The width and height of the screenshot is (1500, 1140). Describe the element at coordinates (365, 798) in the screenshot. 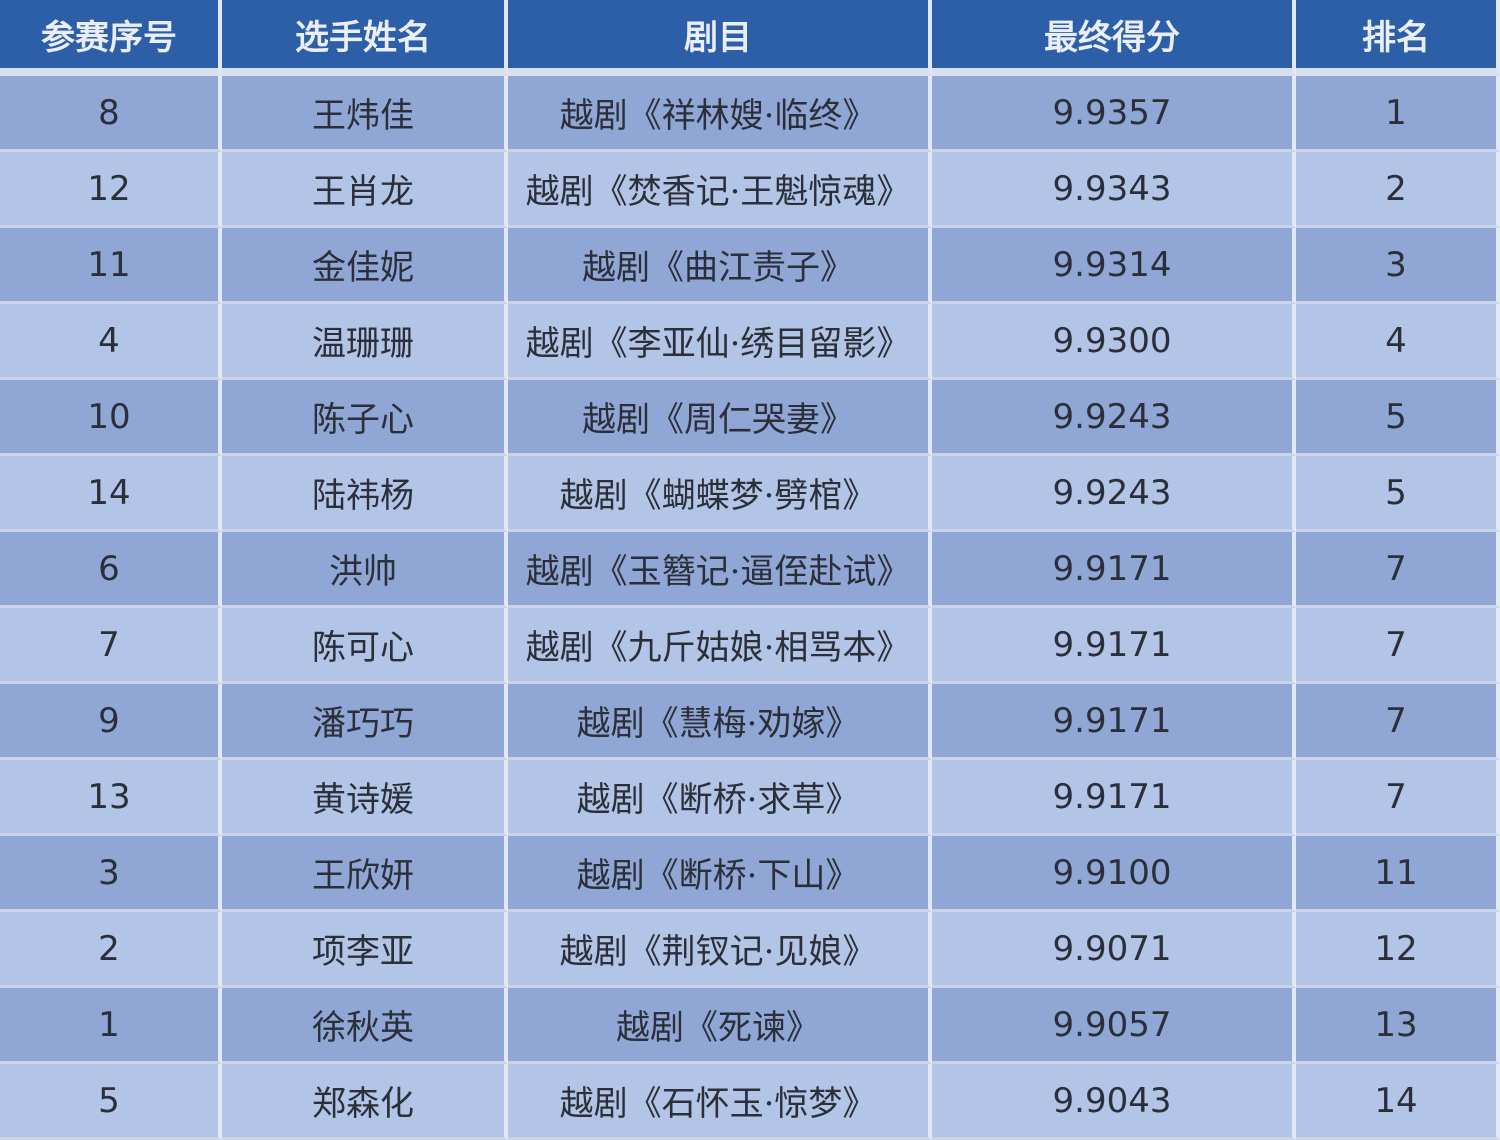

I see `table-cell: 黄诗媛` at that location.